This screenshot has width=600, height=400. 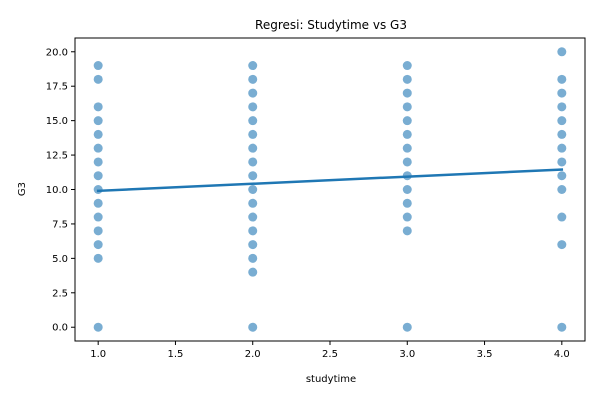 I want to click on y-tick-label: 7.5, so click(x=60, y=224).